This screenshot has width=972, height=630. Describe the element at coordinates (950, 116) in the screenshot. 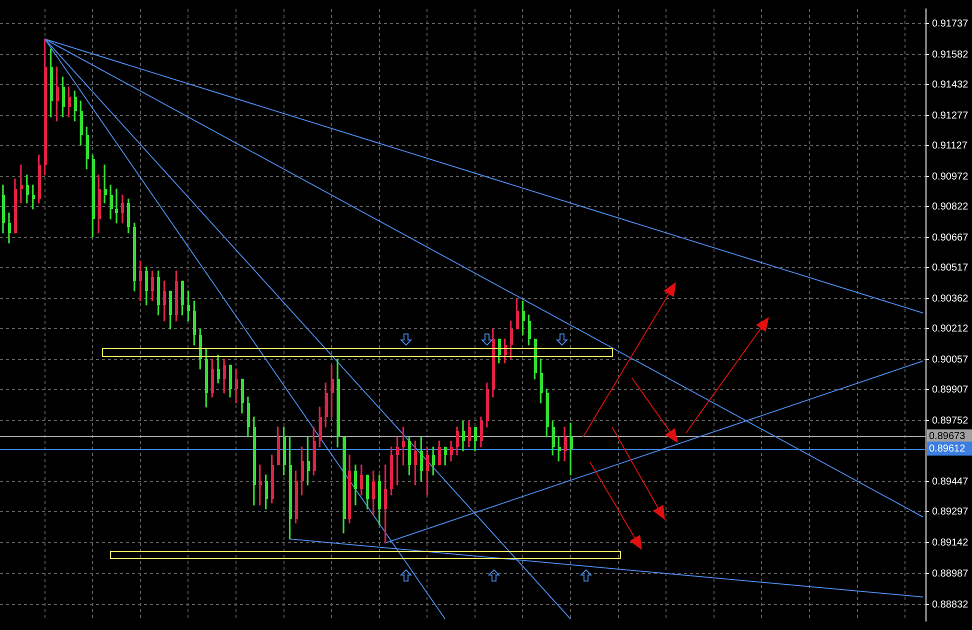

I see `y-tick-label: 0.91277` at that location.